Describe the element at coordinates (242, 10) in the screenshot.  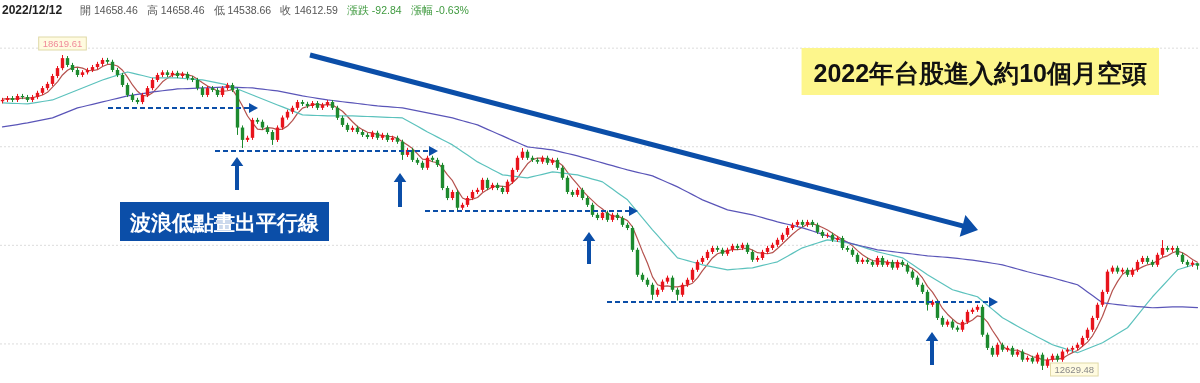
I see `text: 低 14538.66` at that location.